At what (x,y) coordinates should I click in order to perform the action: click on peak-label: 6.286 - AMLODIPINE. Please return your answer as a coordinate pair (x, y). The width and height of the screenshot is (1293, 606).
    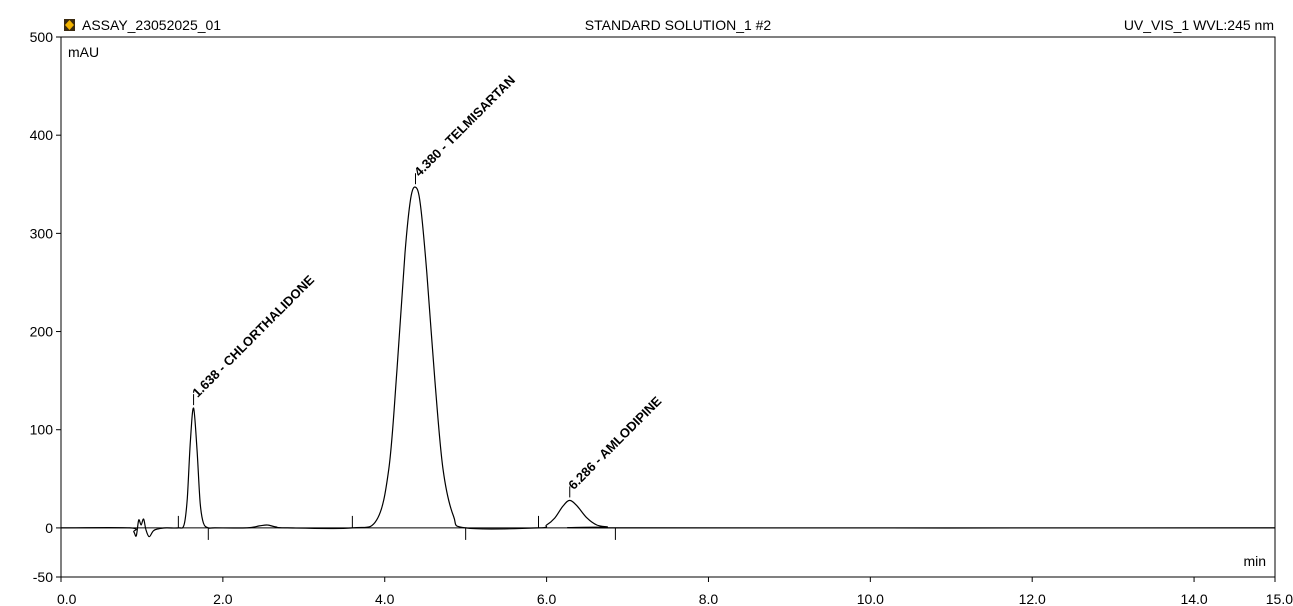
    Looking at the image, I should click on (614, 442).